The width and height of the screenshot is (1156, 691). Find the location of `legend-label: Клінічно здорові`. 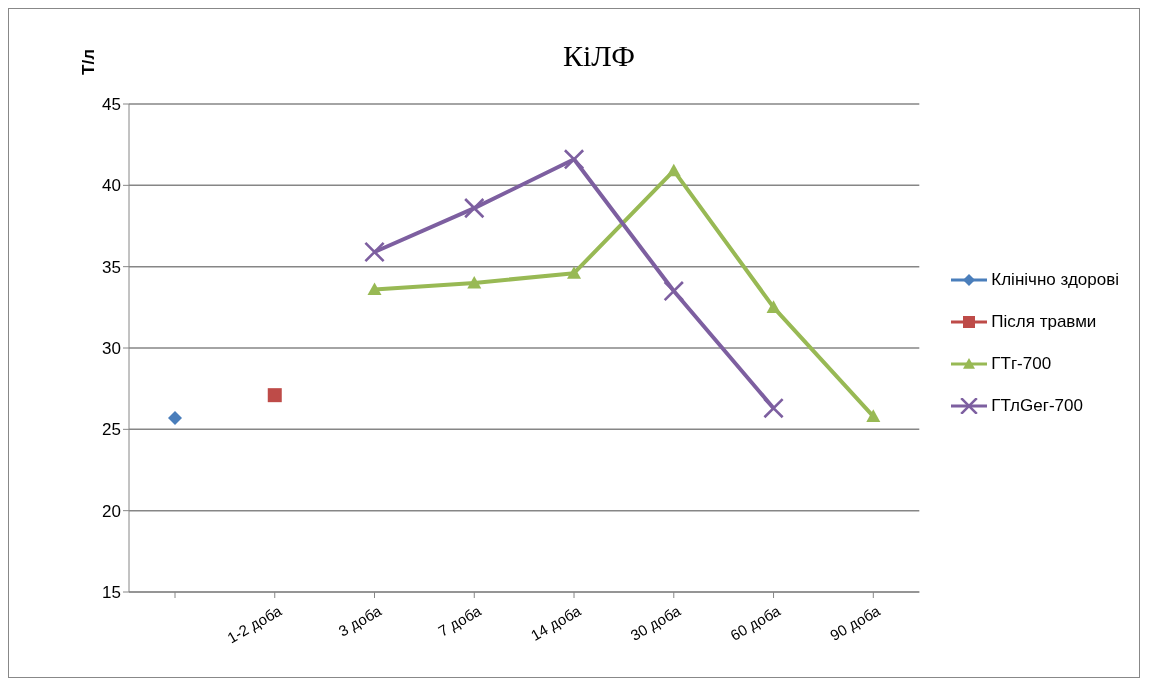

legend-label: Клінічно здорові is located at coordinates (1055, 280).